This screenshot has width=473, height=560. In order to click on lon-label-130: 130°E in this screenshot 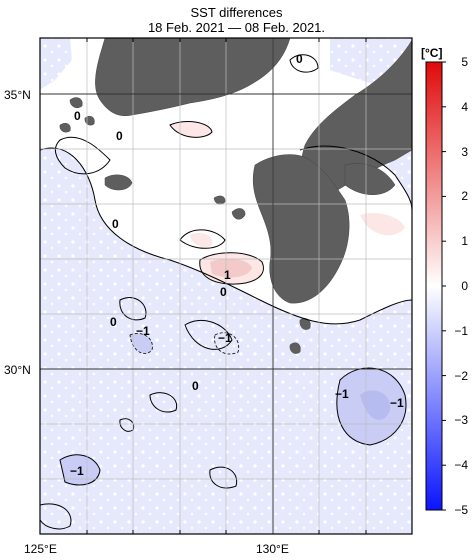, I will do `click(272, 549)`.